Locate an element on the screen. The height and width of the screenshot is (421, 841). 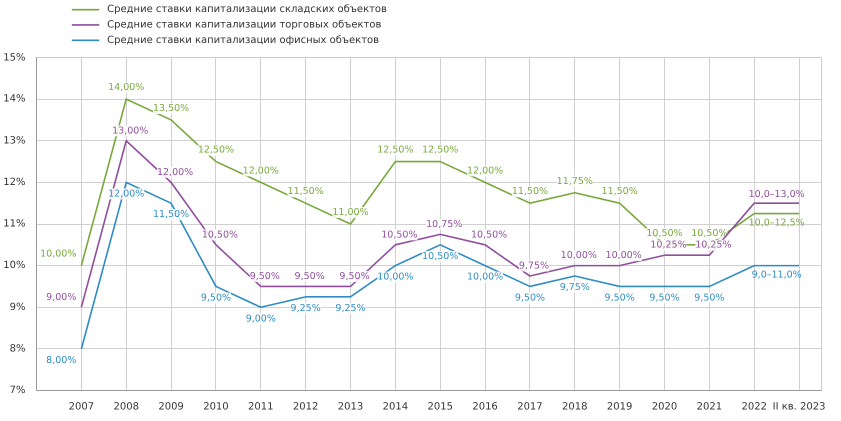
x-tick-label: 2022 is located at coordinates (754, 407).